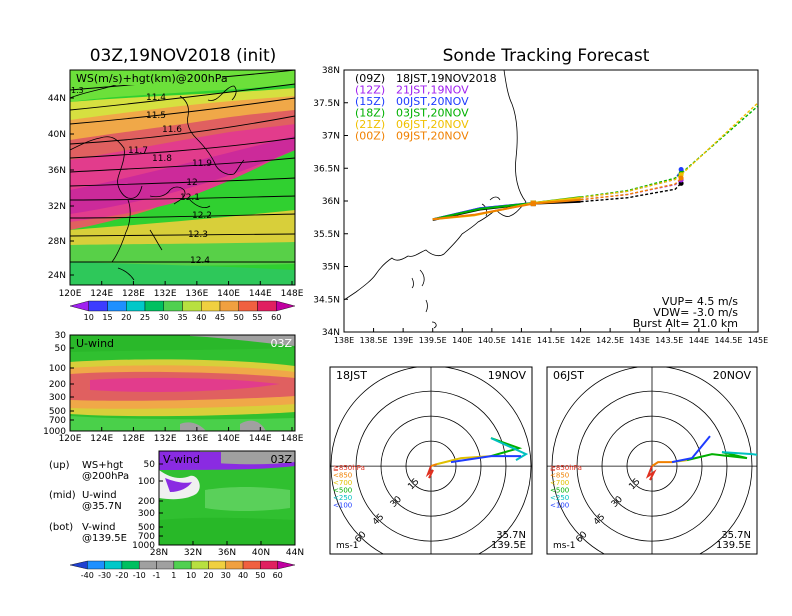 The image size is (792, 616). I want to click on vwind-p-tick-label: 700, so click(146, 537).